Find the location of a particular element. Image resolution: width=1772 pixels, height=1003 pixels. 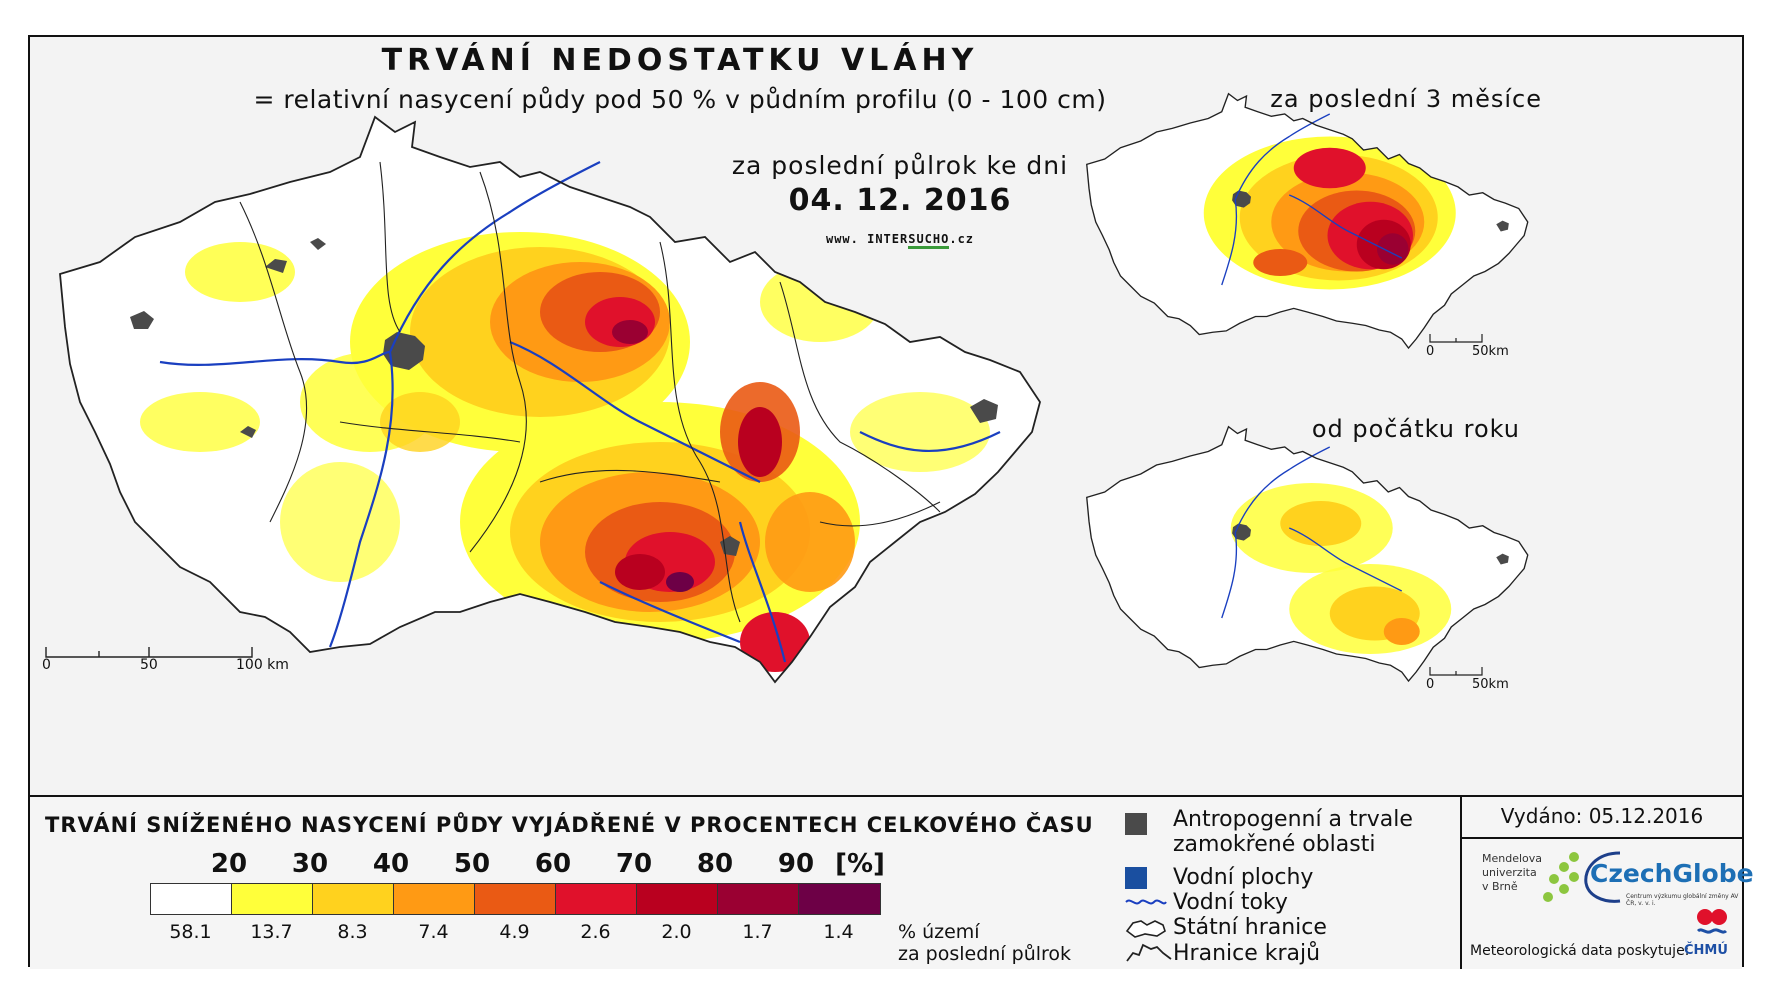

legend-break: 40 is located at coordinates (391, 864).